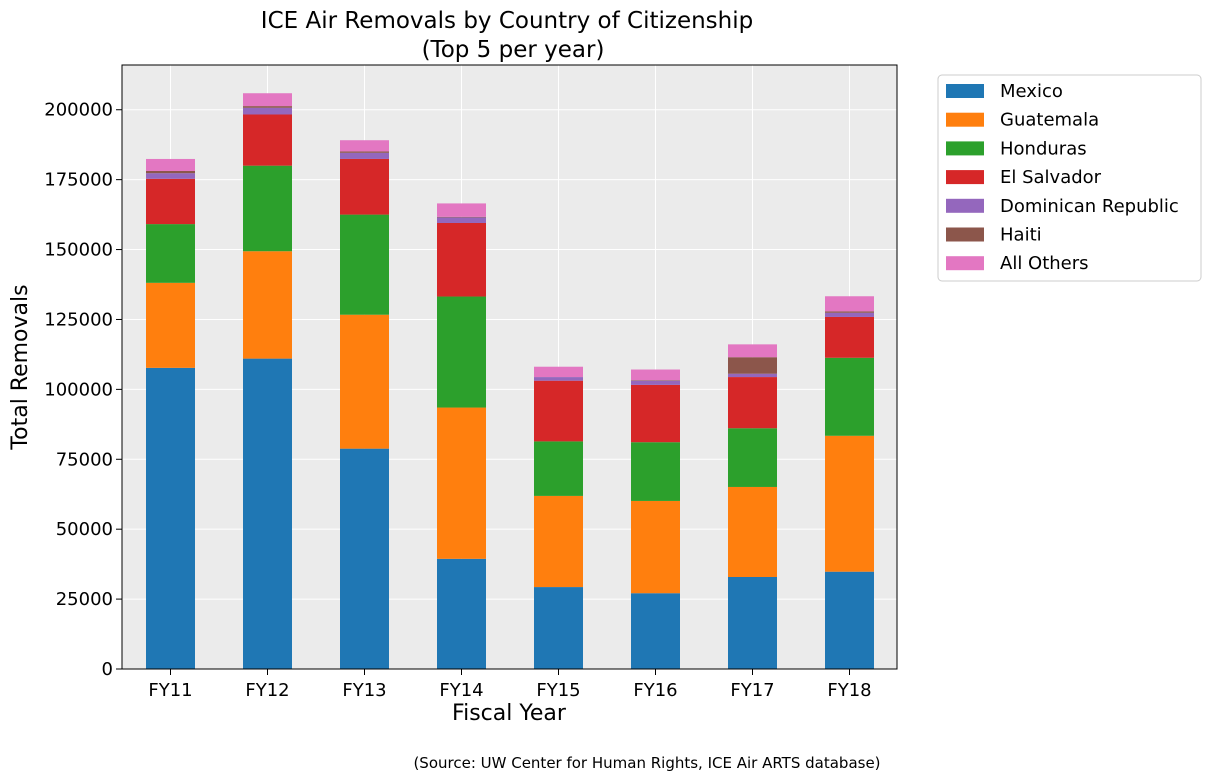 This screenshot has height=782, width=1211. I want to click on bar-haiti-fy14, so click(461, 217).